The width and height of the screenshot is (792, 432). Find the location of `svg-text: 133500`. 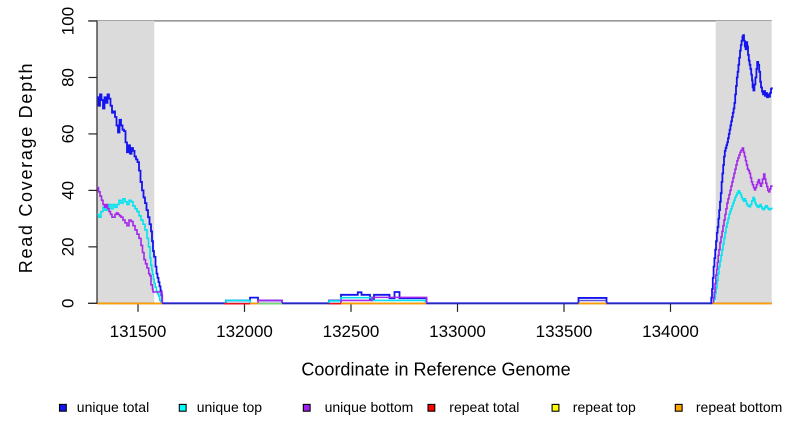

svg-text: 133500 is located at coordinates (564, 331).